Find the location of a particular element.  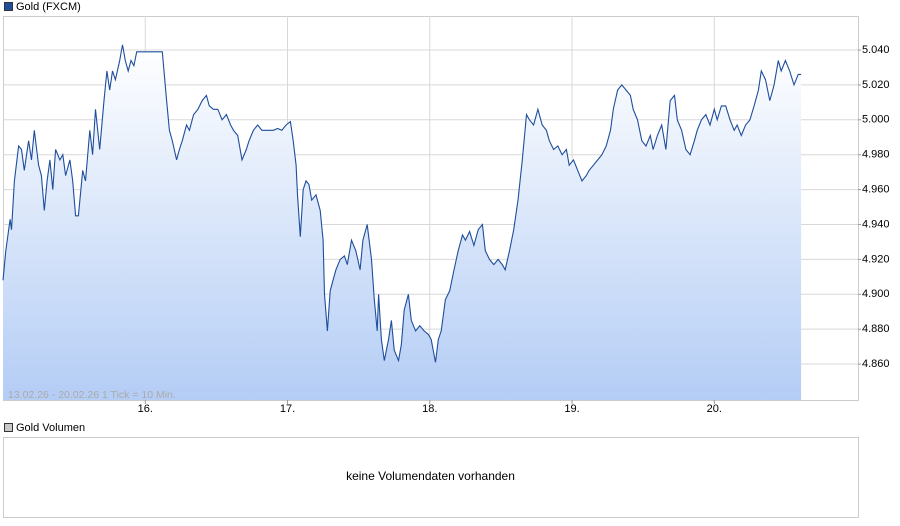

x-tick-label: 20. is located at coordinates (714, 409).